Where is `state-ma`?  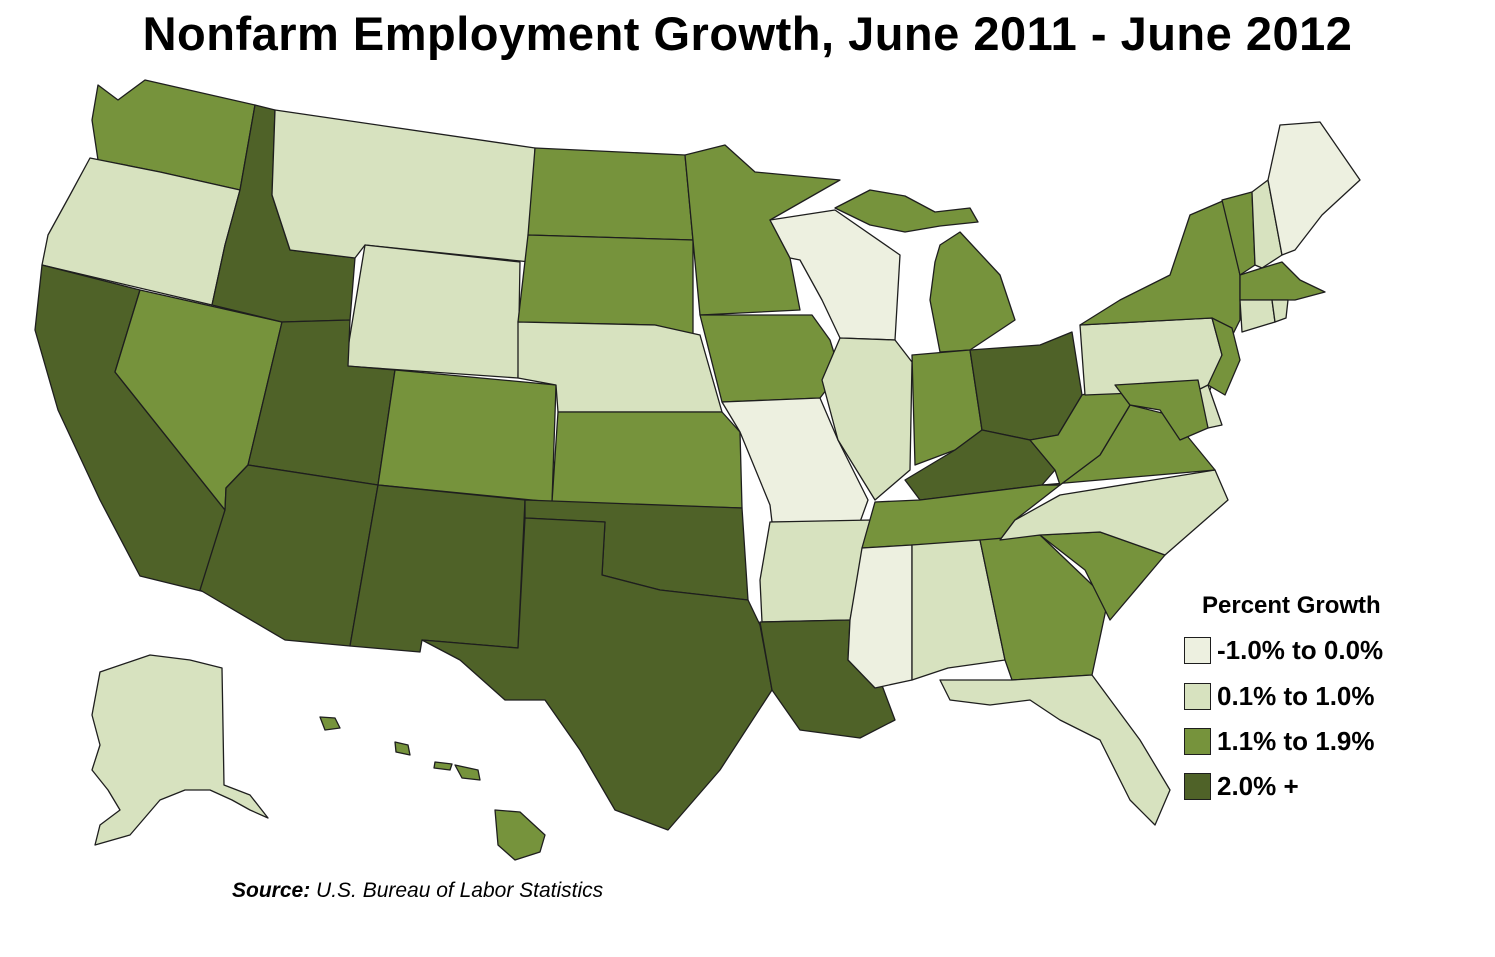 state-ma is located at coordinates (1282, 281).